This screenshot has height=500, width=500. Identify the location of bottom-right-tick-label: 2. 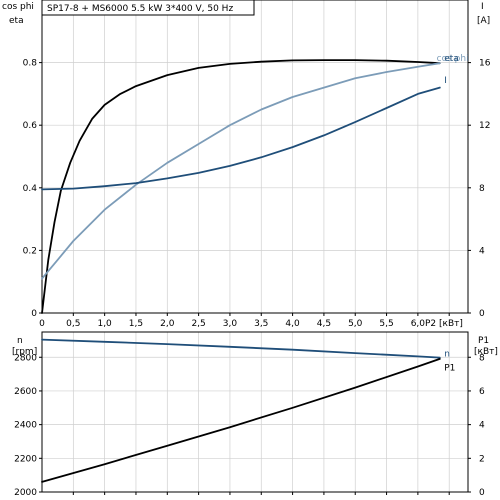
(482, 459).